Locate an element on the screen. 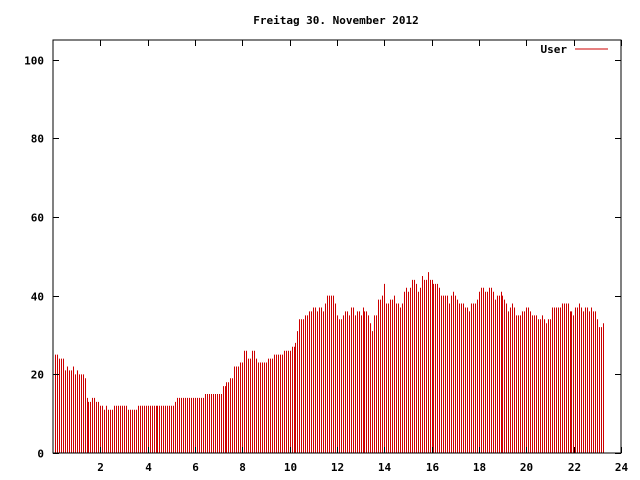  y-tick-label: 100 is located at coordinates (34, 61).